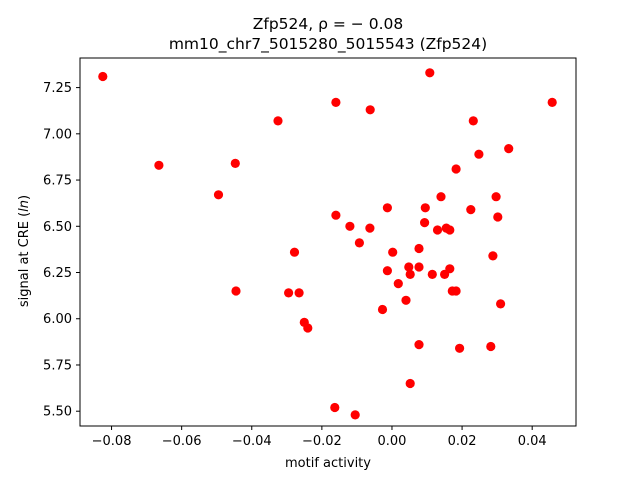  I want to click on x-axis-label: motif activity, so click(328, 463).